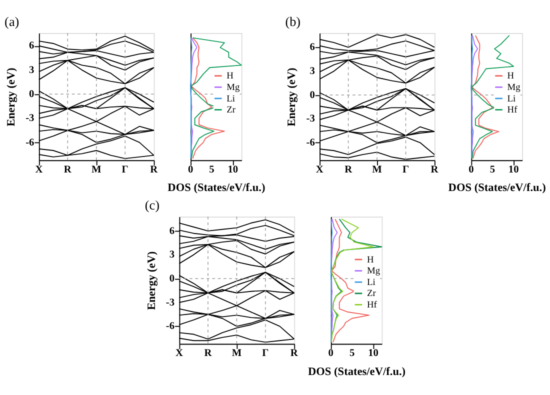 The image size is (550, 395). I want to click on chart-title: (b), so click(293, 22).